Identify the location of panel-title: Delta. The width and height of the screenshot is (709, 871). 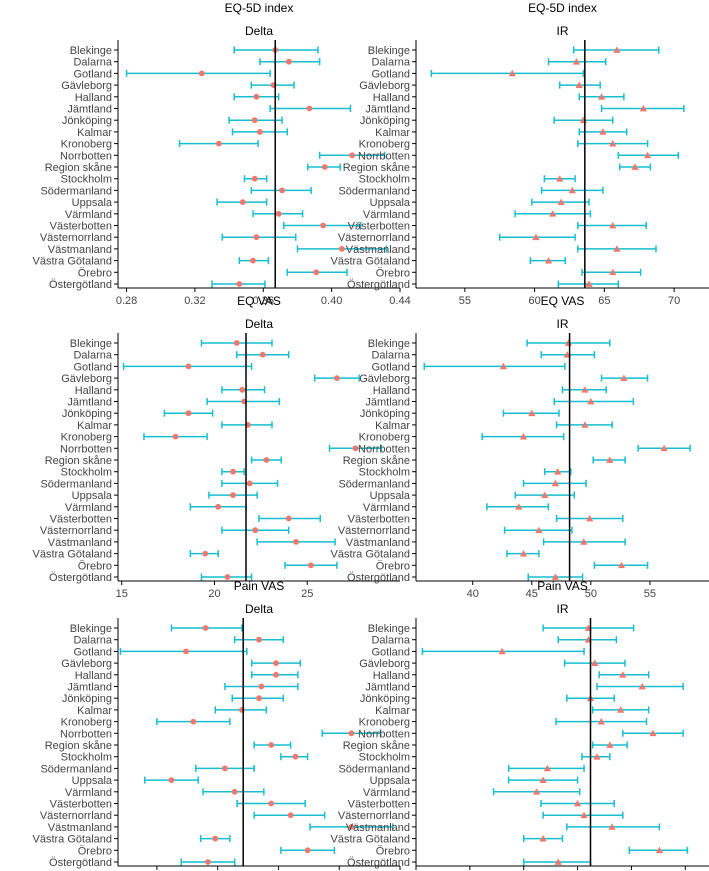
(259, 609).